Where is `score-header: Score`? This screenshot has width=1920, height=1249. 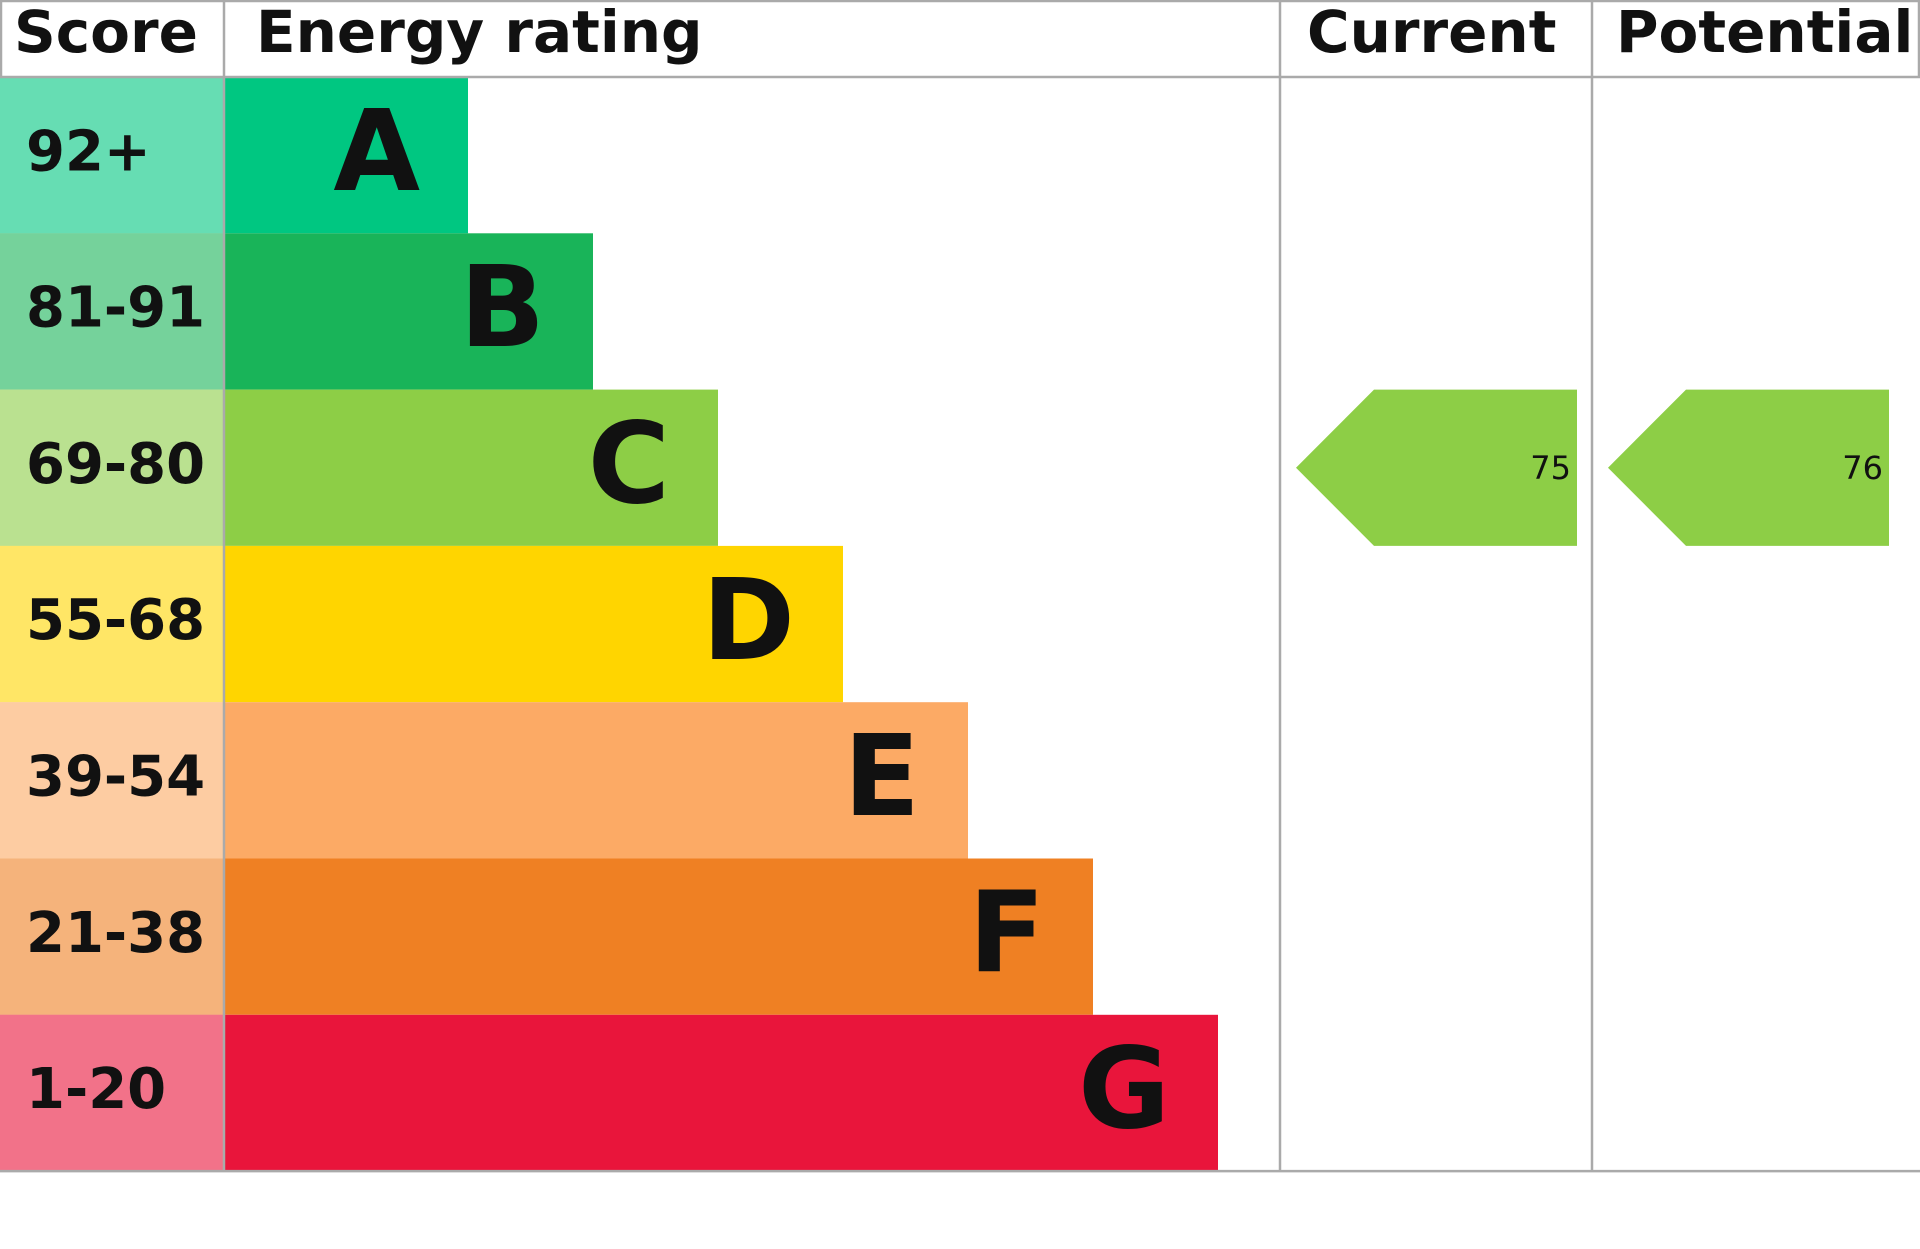
score-header: Score is located at coordinates (106, 33).